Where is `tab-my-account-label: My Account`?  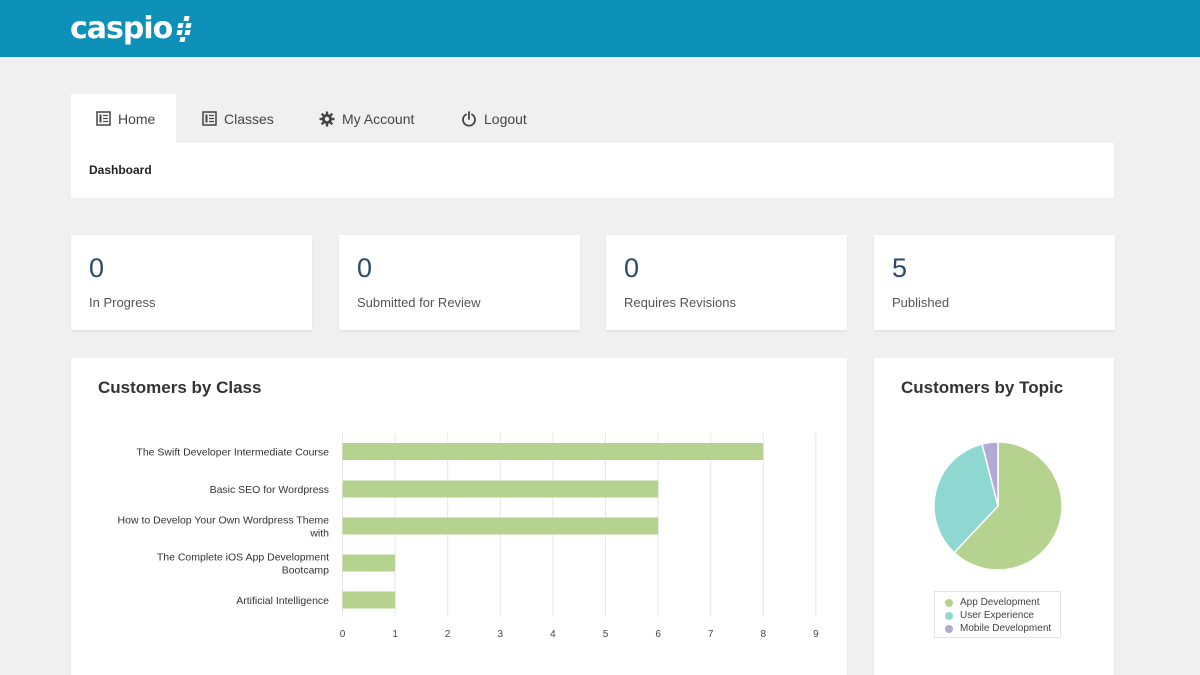 tab-my-account-label: My Account is located at coordinates (378, 118).